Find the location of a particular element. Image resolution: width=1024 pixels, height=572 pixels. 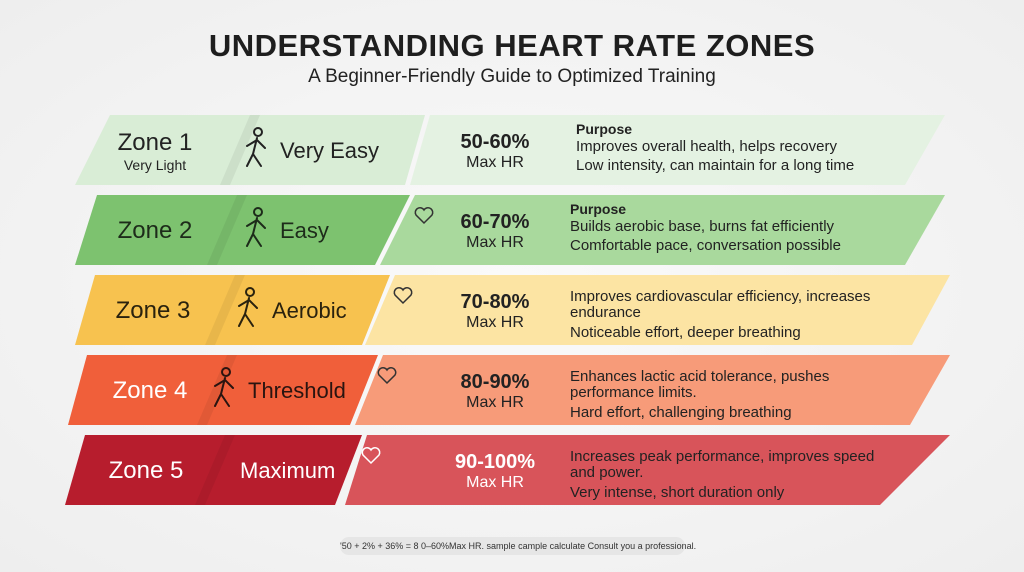

zone-sublabel: Very Light is located at coordinates (155, 165).